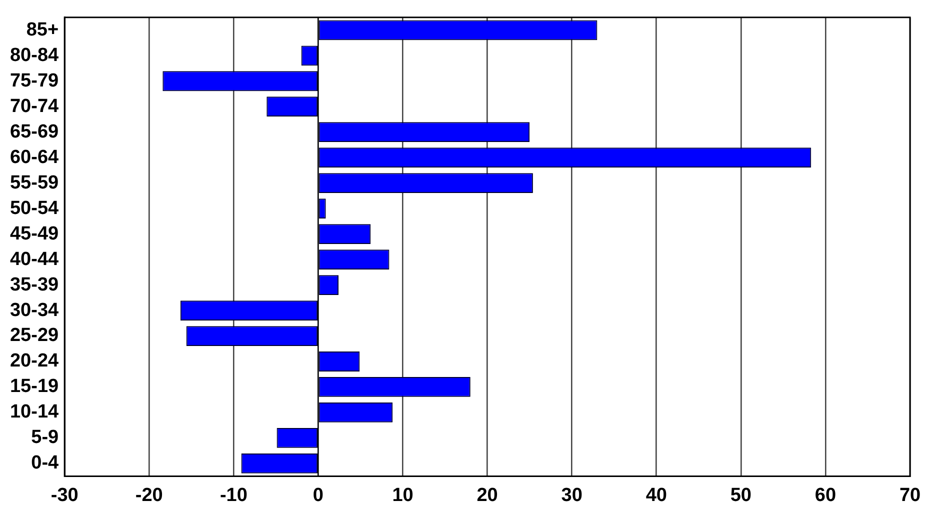  I want to click on x-tick-label: 30, so click(571, 495).